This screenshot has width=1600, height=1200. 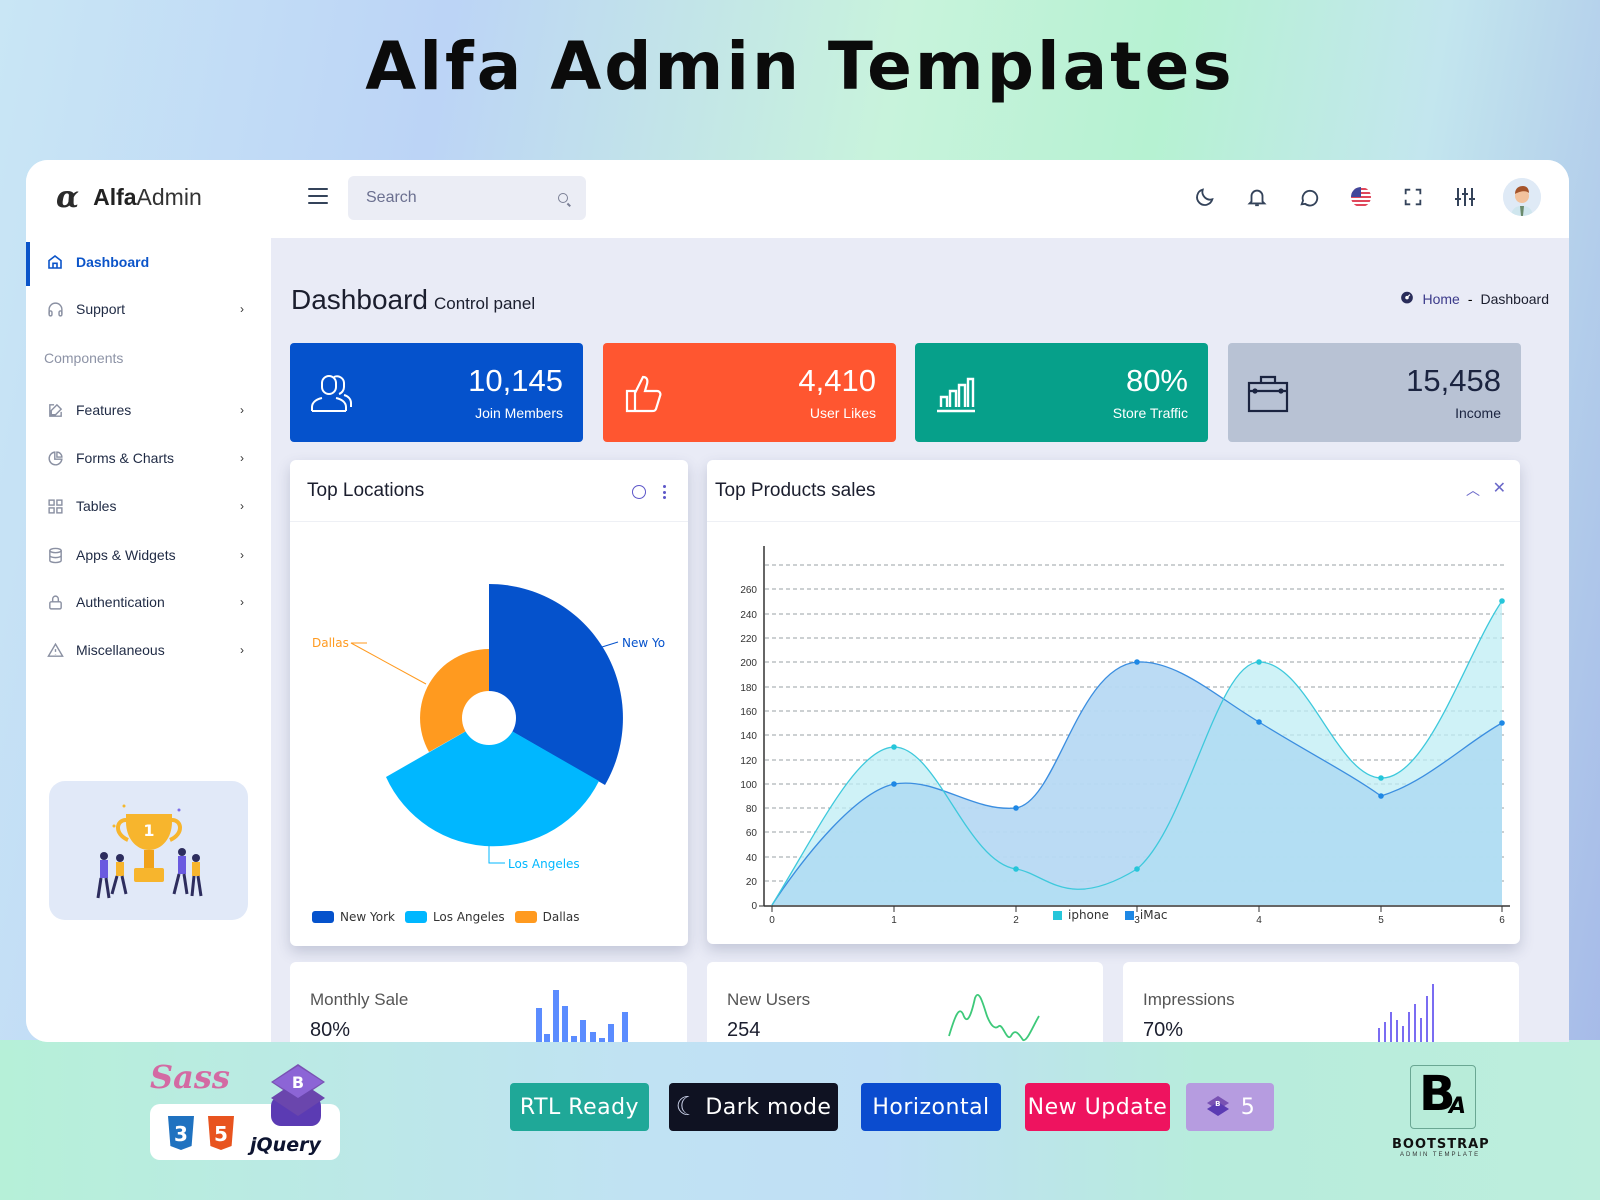 What do you see at coordinates (519, 413) in the screenshot?
I see `stat-label: Join Members` at bounding box center [519, 413].